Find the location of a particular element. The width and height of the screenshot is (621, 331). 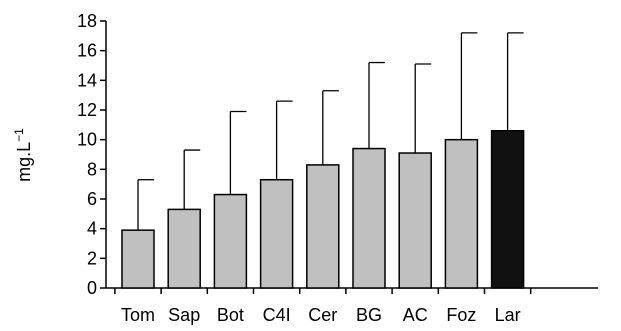

y-tick-label: 6 is located at coordinates (92, 199).